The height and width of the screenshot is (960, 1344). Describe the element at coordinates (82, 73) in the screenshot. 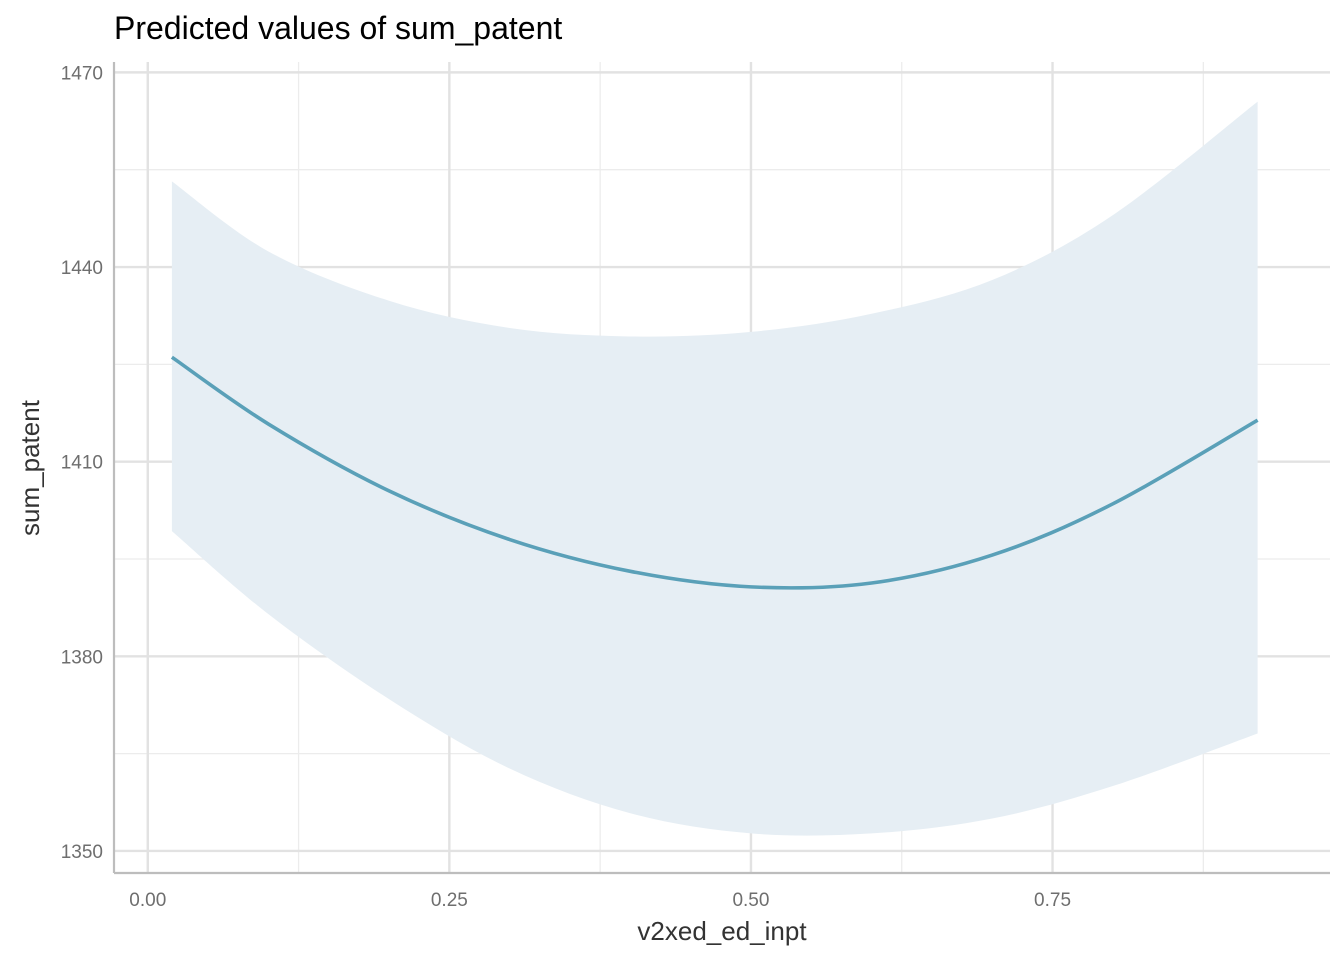

I see `y-tick-label: 1470` at that location.